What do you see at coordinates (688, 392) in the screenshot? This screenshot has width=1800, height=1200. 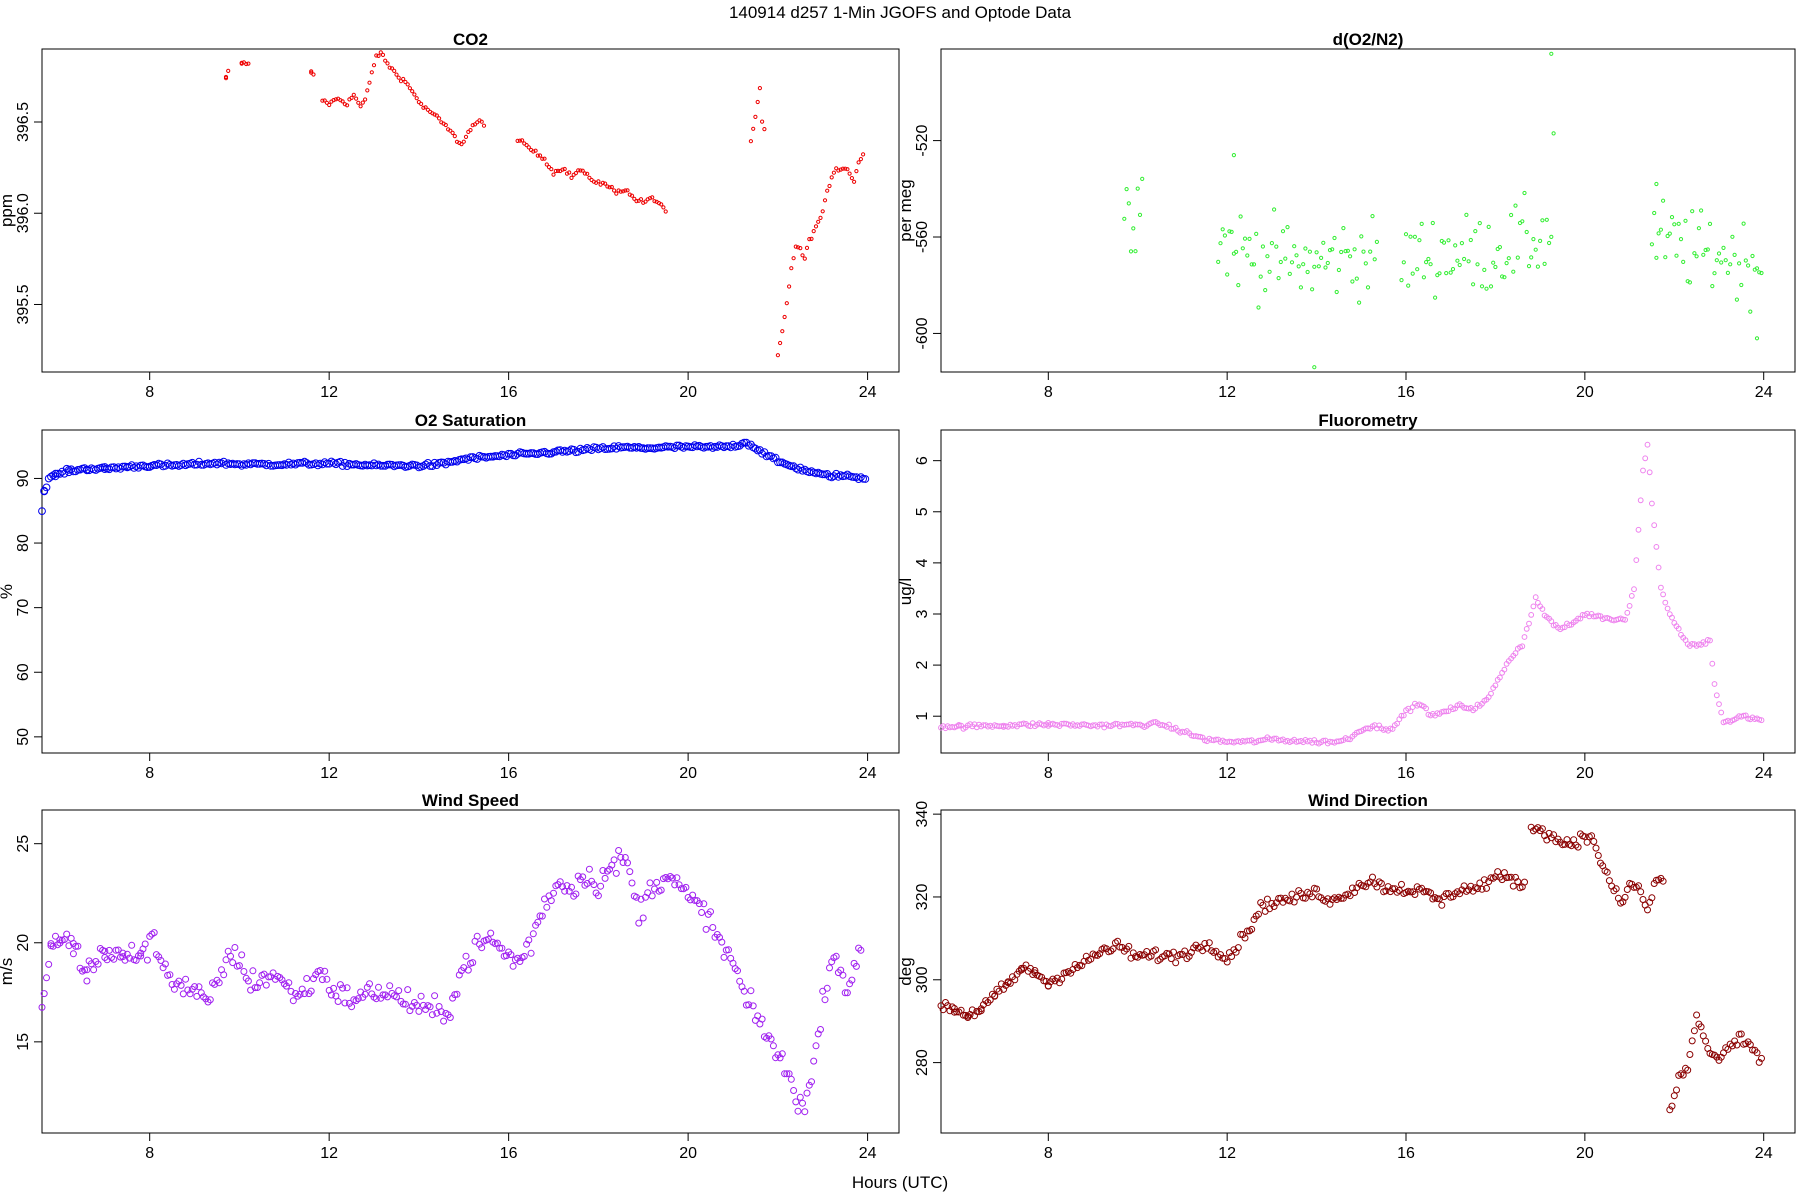 I see `x-tick-label: 20` at bounding box center [688, 392].